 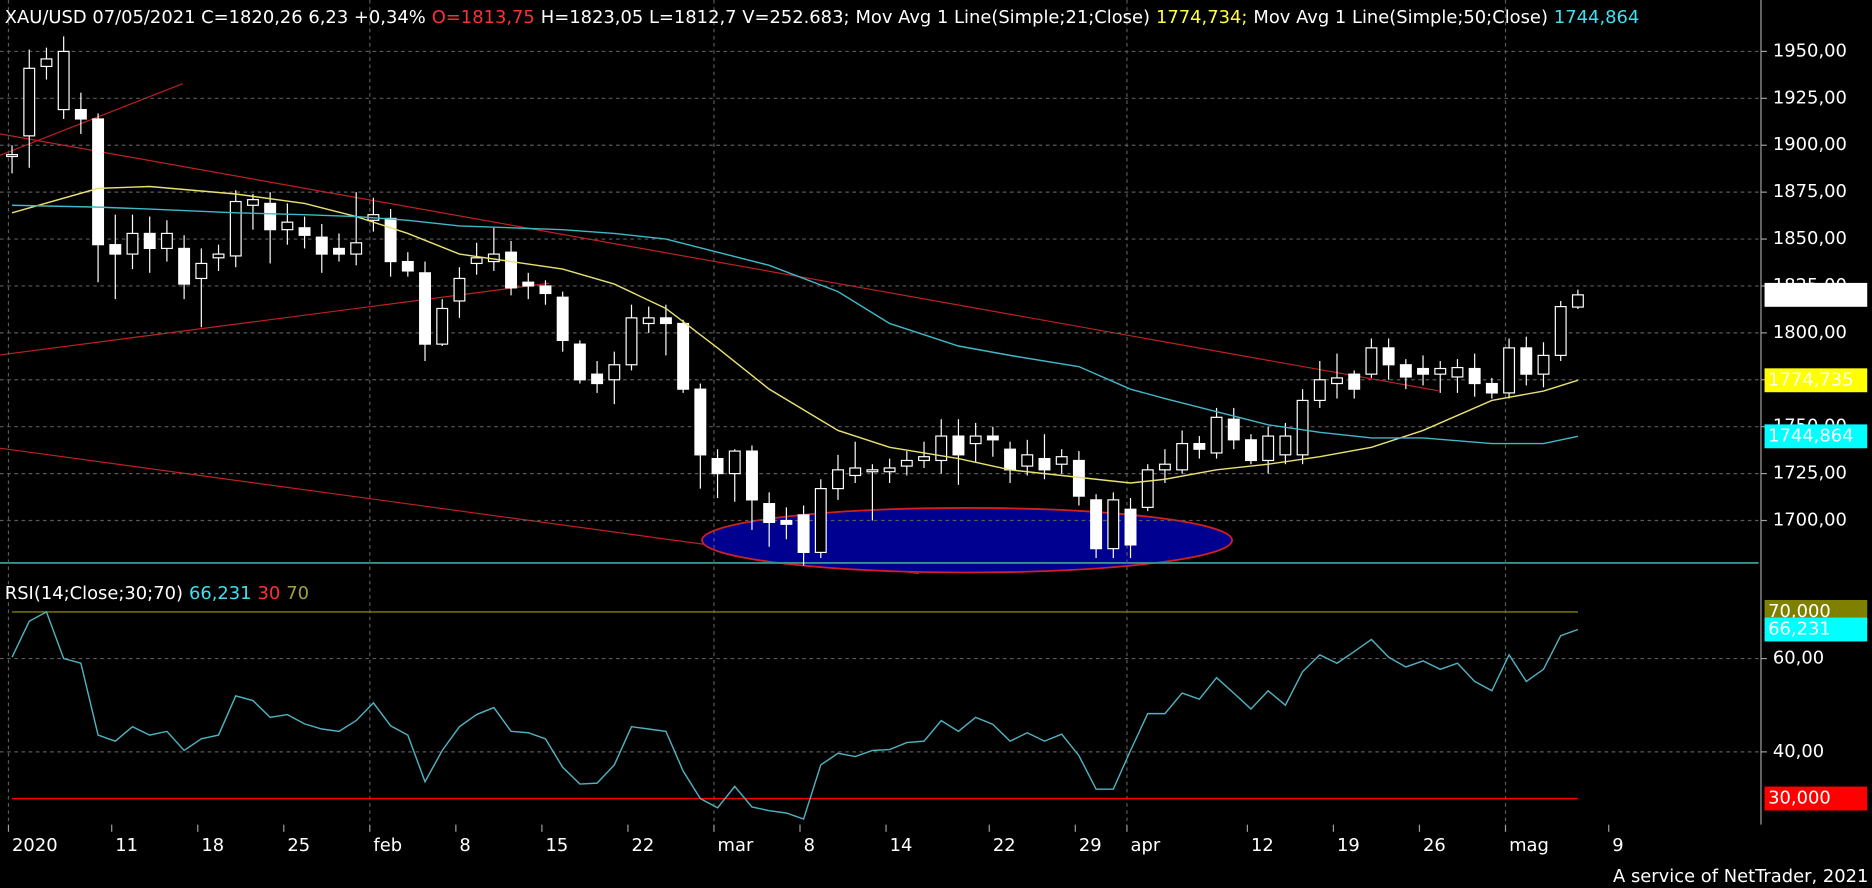 What do you see at coordinates (695, 17) in the screenshot?
I see `header-segment: H=1823,05 L=1812,7 V=252.683;` at bounding box center [695, 17].